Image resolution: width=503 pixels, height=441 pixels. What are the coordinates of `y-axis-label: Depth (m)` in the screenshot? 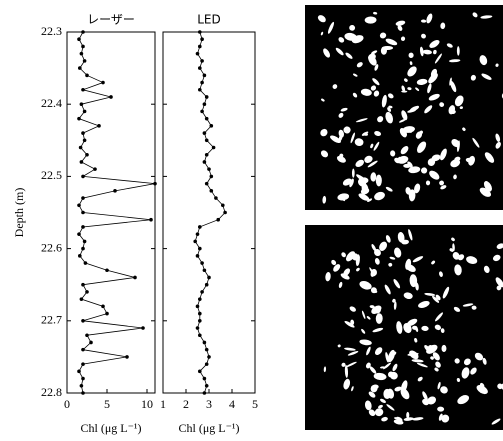 It's located at (19, 213).